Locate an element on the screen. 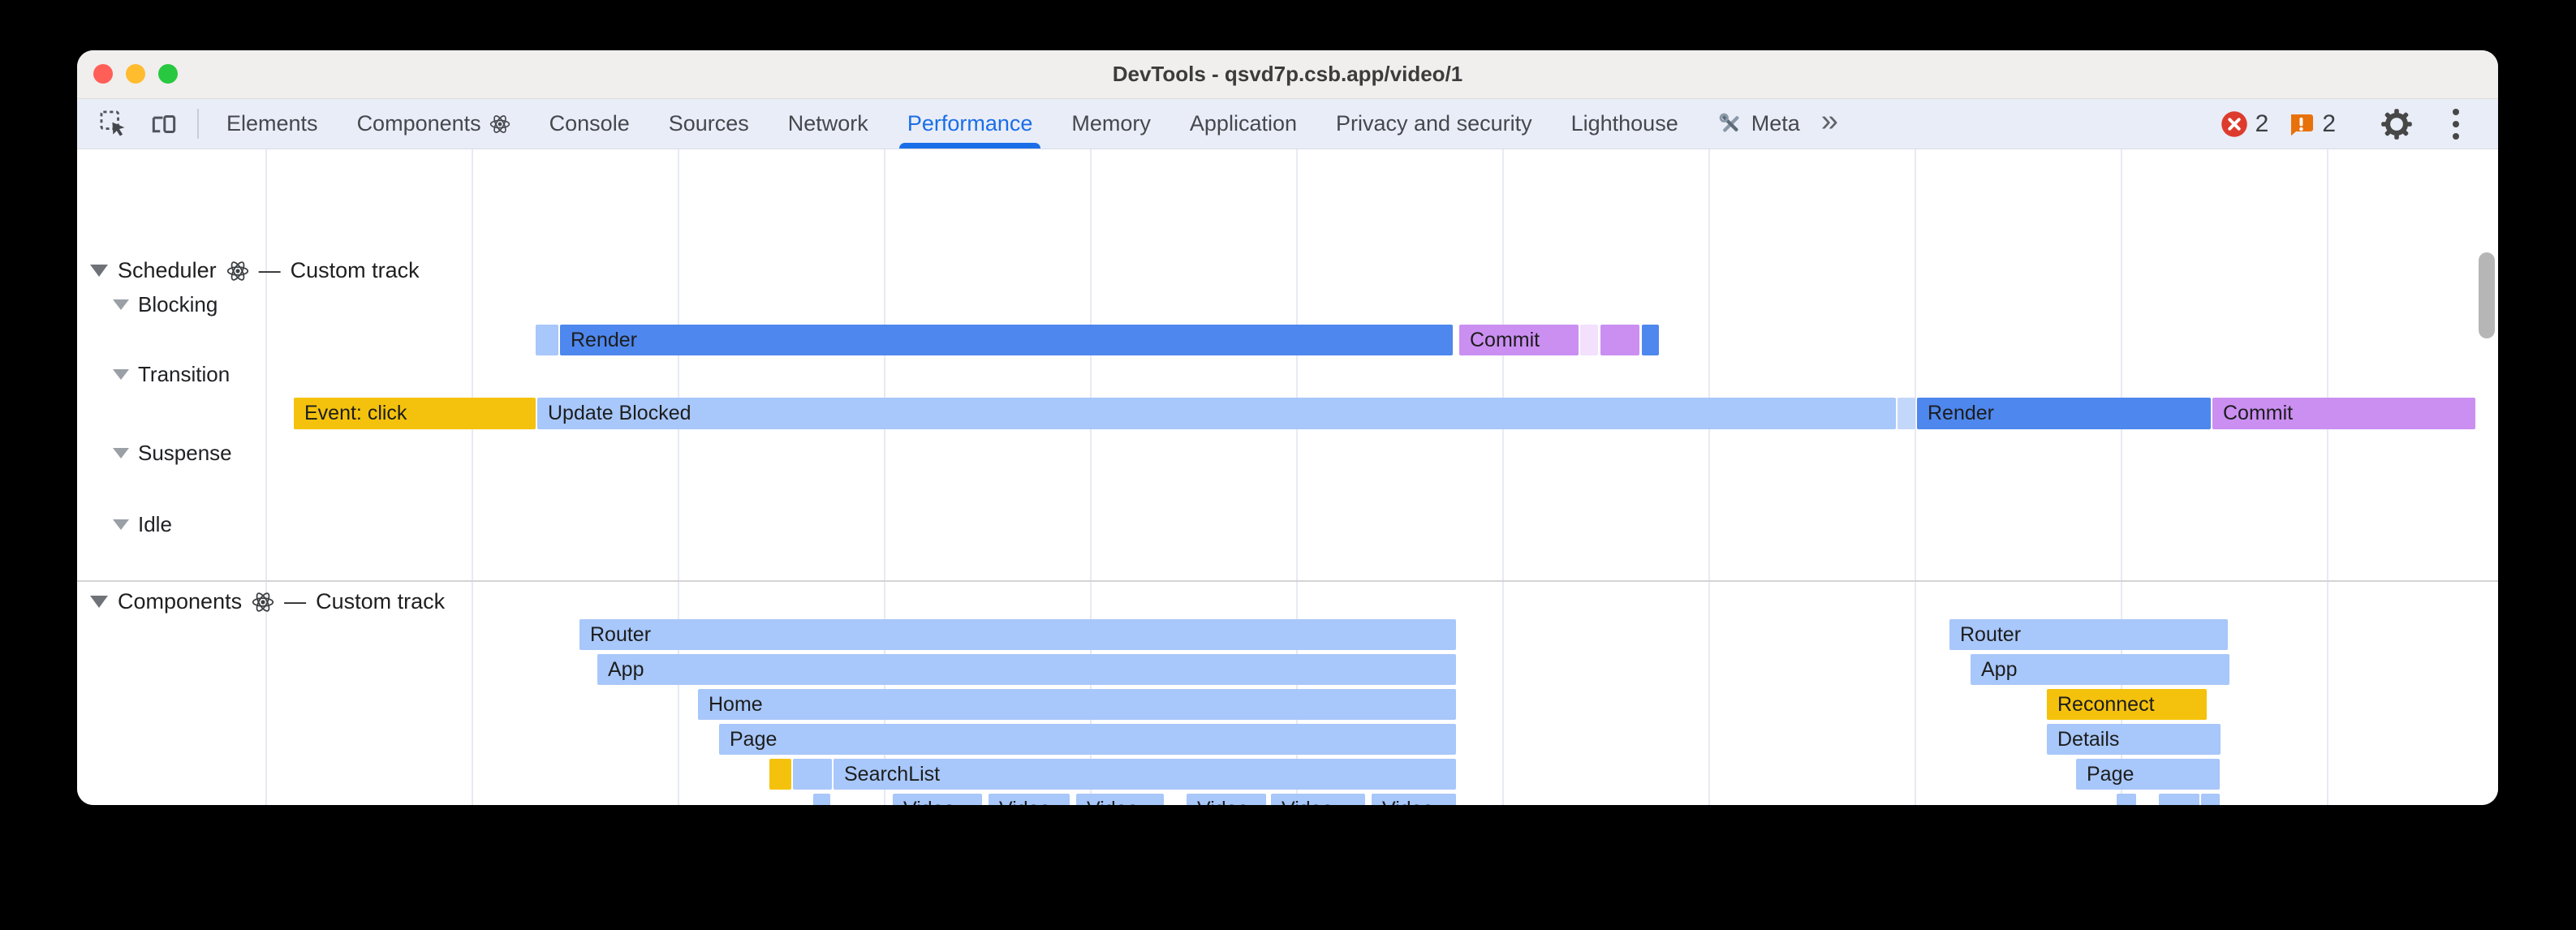  tab-label: Elements is located at coordinates (272, 123).